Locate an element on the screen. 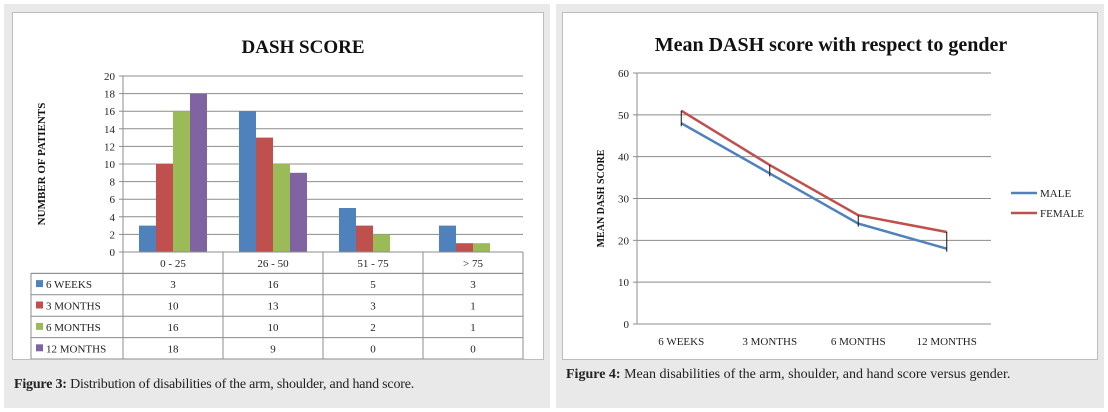  y-tick-label: 8 is located at coordinates (113, 183).